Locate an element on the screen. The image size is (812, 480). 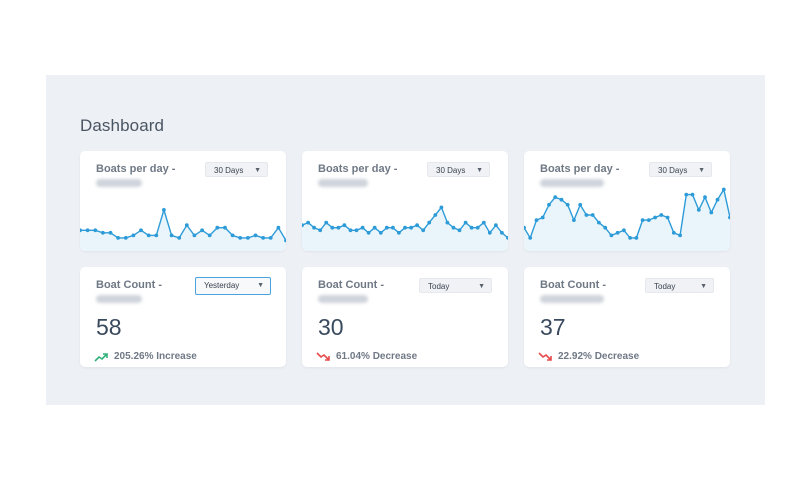
change-indicator: 205.26% Increase is located at coordinates (145, 357).